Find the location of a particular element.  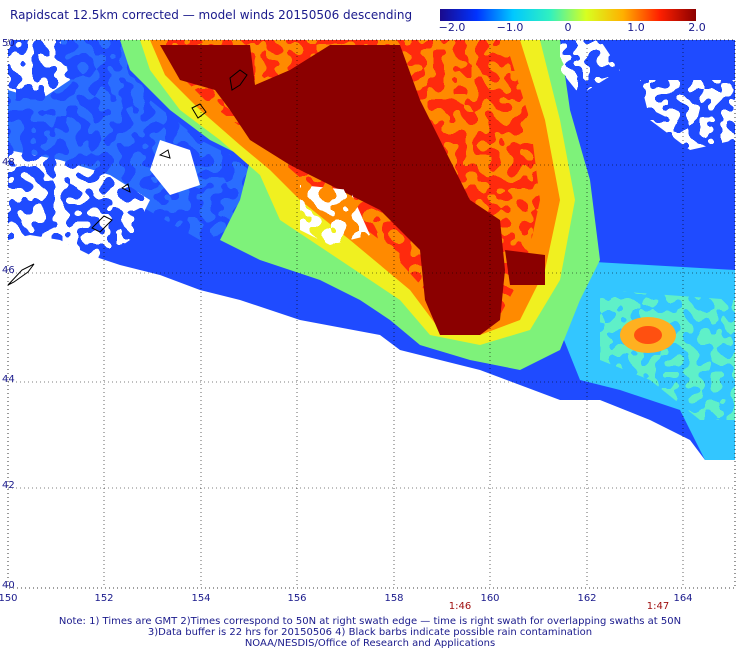

lon-label: 152 is located at coordinates (104, 598).